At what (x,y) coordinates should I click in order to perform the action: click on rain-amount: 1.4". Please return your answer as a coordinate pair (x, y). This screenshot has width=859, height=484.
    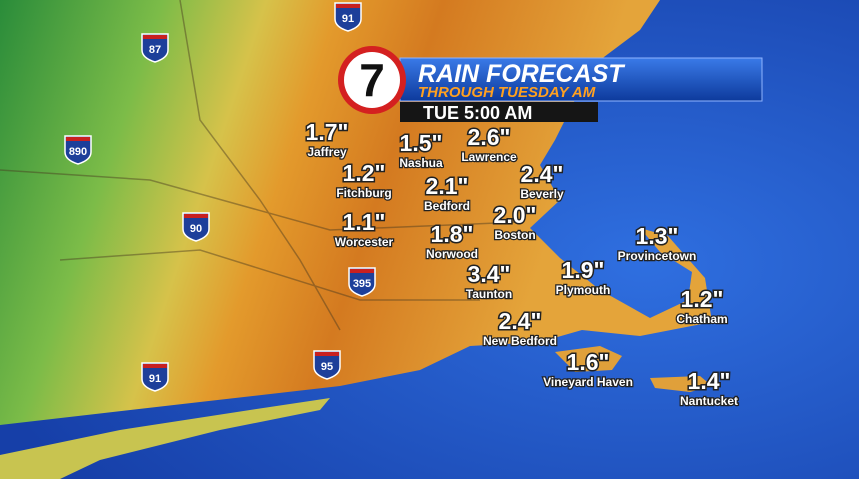
    Looking at the image, I should click on (709, 381).